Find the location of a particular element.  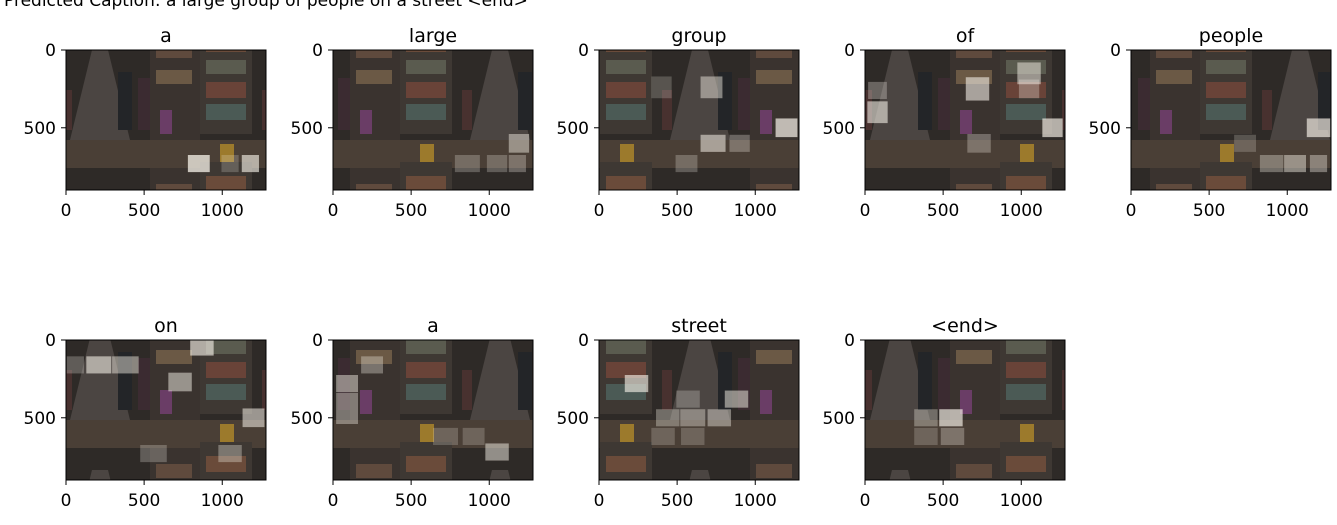

subplot-title: on is located at coordinates (166, 326).